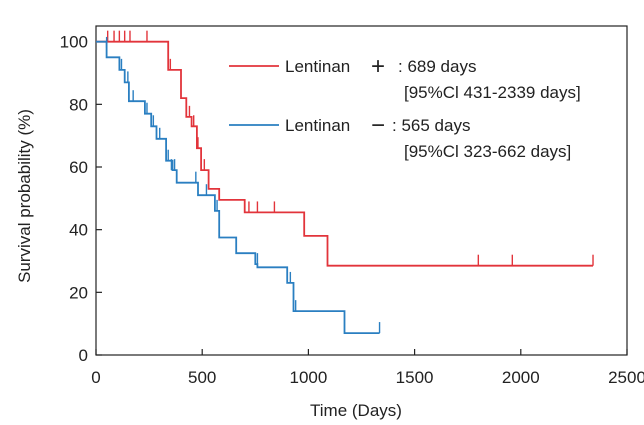 The image size is (644, 425). Describe the element at coordinates (308, 377) in the screenshot. I see `x-tick-label: 1000` at that location.